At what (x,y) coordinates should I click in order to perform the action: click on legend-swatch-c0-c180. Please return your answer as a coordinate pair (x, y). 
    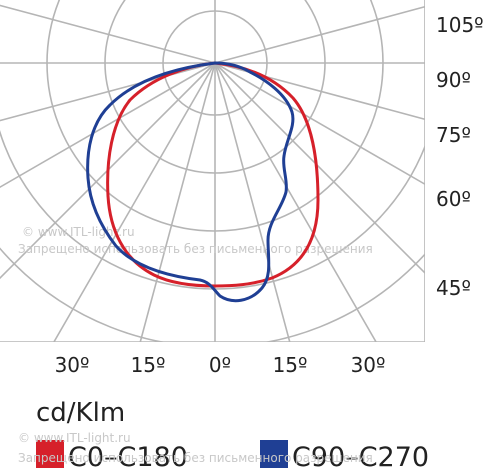
    Looking at the image, I should click on (50, 454).